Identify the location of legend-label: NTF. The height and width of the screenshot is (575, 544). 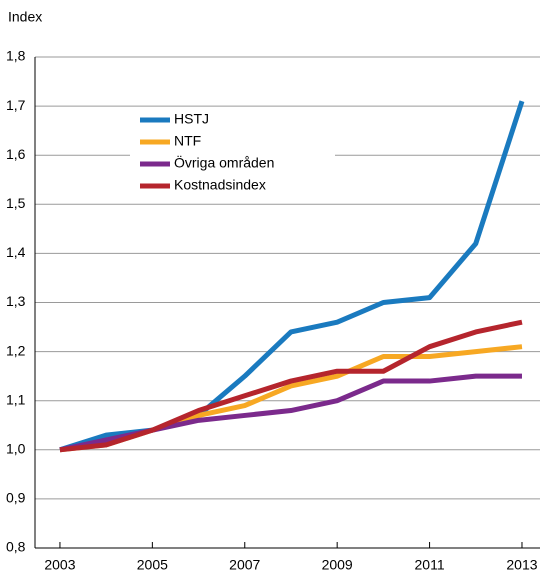
(187, 141).